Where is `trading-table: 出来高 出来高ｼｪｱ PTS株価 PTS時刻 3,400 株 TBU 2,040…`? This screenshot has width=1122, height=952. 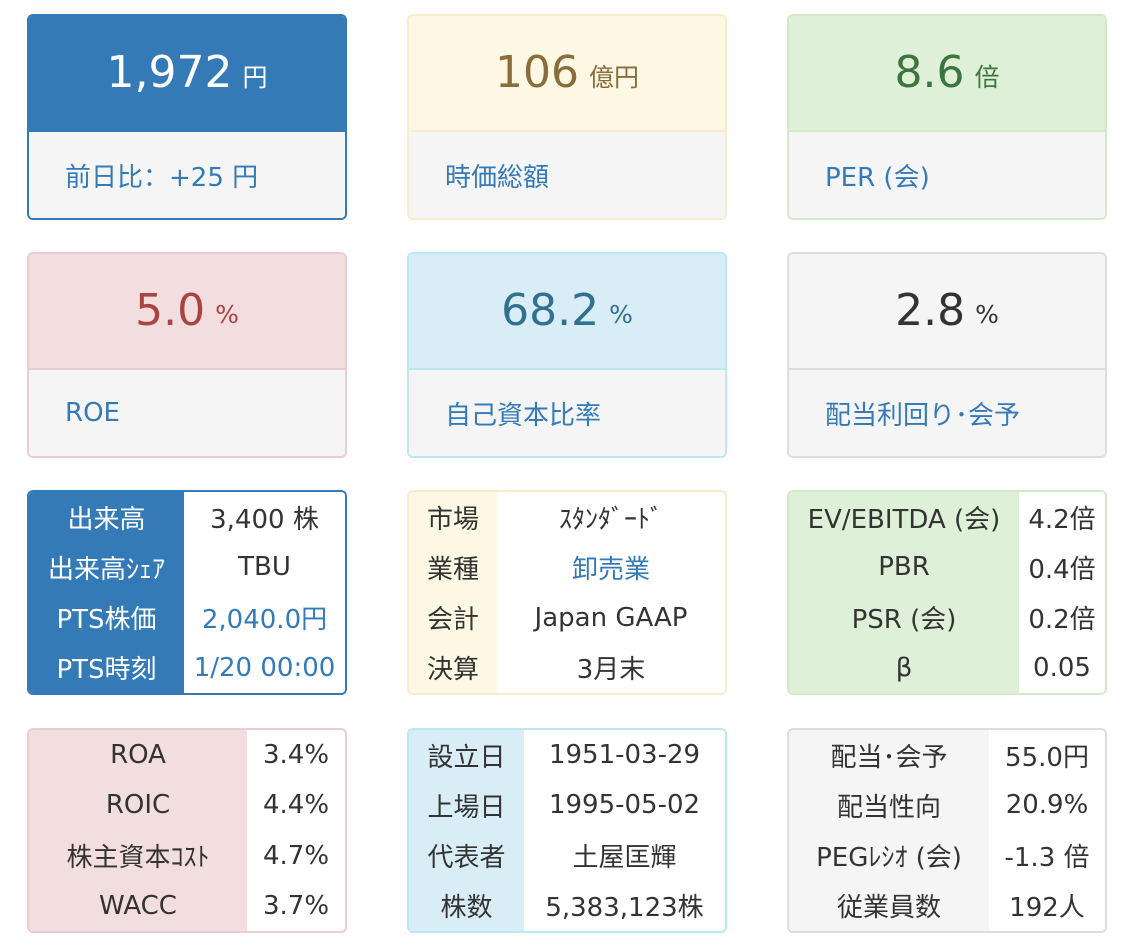
trading-table: 出来高 出来高ｼｪｱ PTS株価 PTS時刻 3,400 株 TBU 2,040… is located at coordinates (187, 592).